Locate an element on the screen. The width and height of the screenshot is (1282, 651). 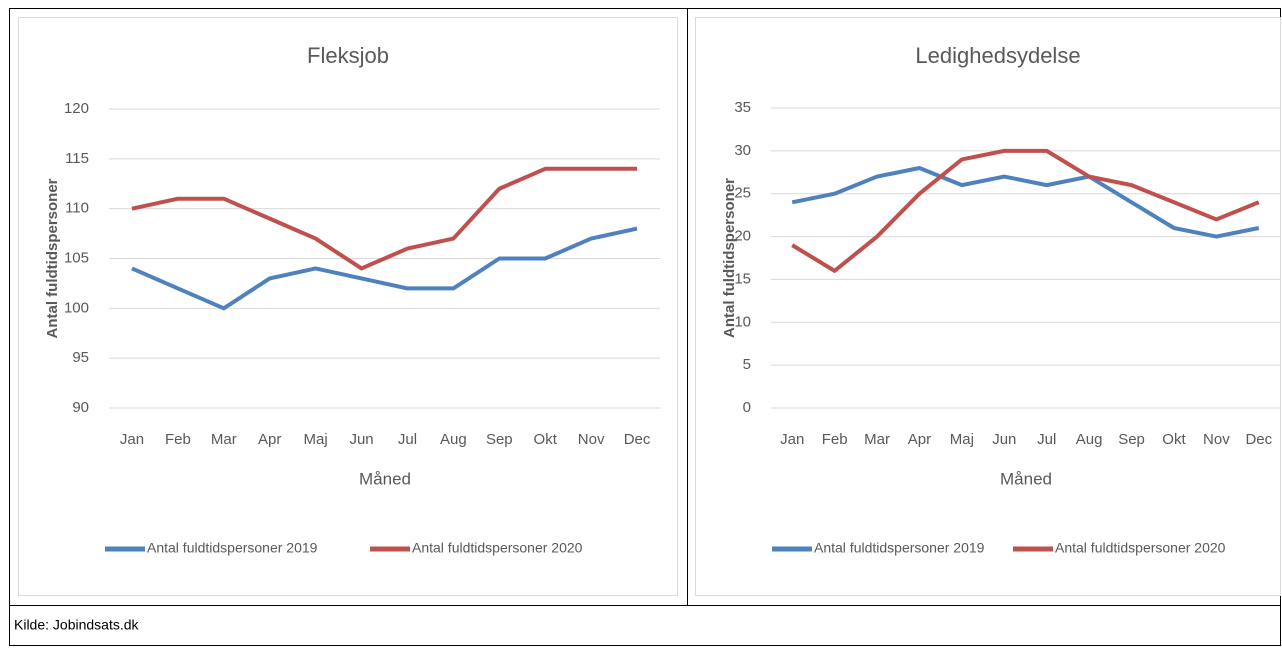
y-tick-label: 115 is located at coordinates (77, 158).